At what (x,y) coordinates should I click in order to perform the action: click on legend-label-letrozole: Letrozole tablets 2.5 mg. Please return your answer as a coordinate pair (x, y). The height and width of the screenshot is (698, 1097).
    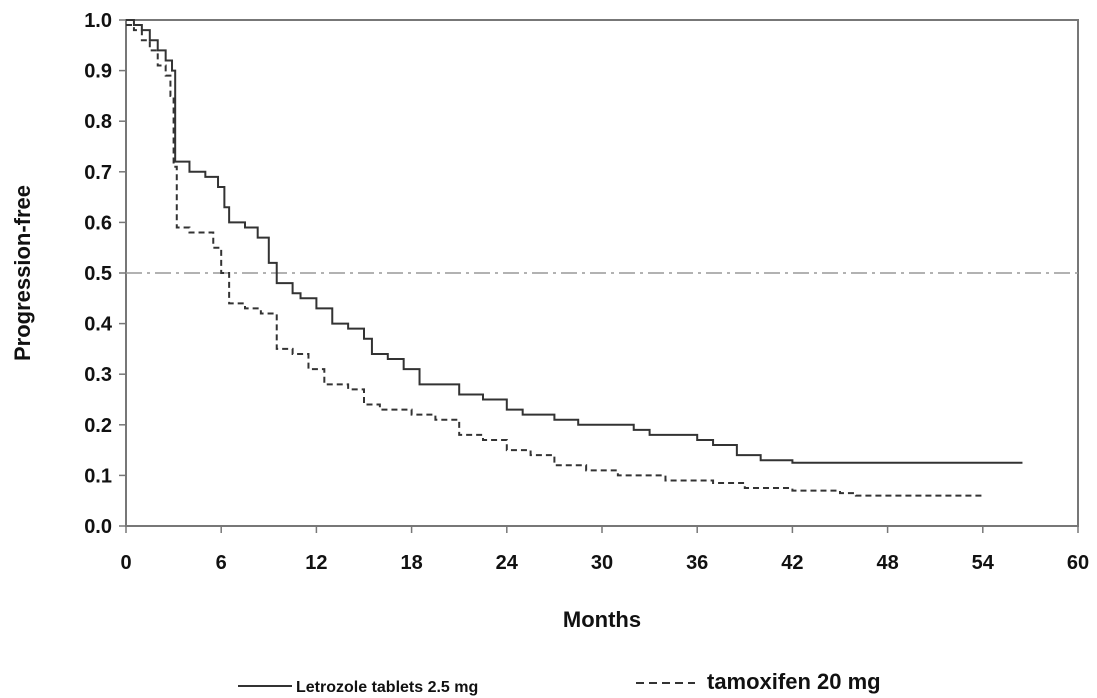
    Looking at the image, I should click on (387, 687).